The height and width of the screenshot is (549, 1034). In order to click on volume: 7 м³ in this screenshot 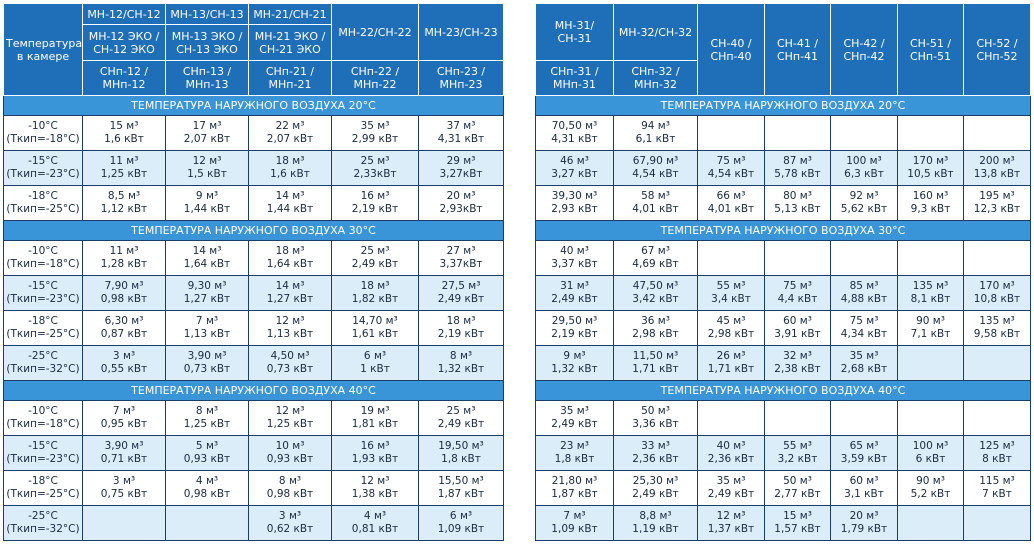, I will do `click(207, 321)`.